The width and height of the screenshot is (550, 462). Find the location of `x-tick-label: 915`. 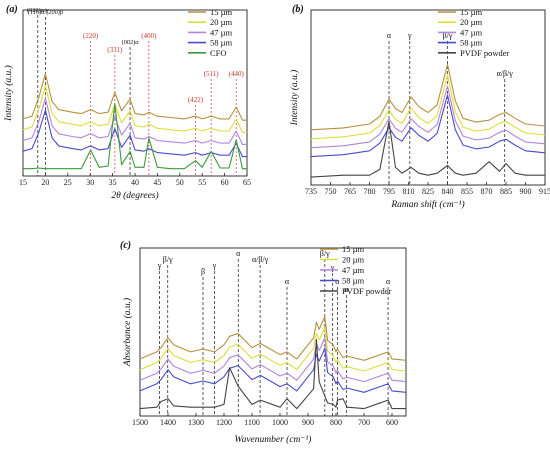

x-tick-label: 915 is located at coordinates (544, 191).